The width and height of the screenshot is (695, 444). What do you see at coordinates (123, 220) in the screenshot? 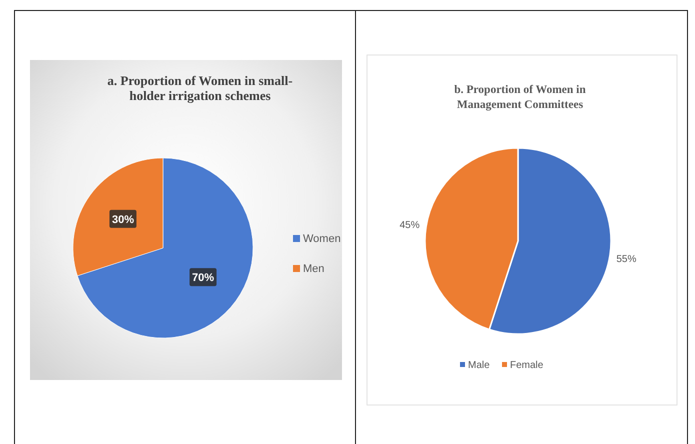
I see `data-label: 30%` at bounding box center [123, 220].